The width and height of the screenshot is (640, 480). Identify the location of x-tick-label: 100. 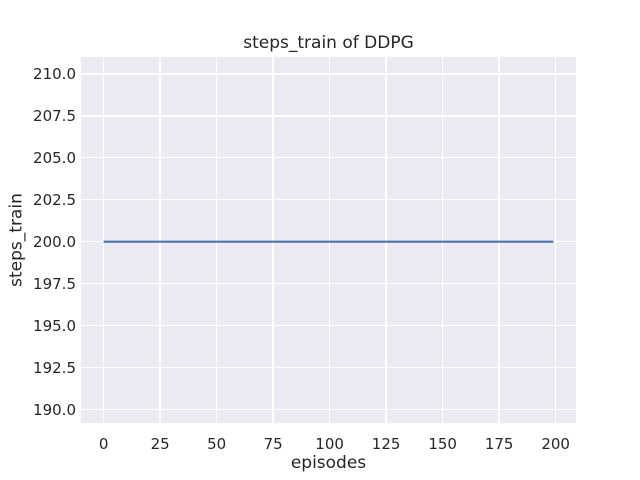
(329, 444).